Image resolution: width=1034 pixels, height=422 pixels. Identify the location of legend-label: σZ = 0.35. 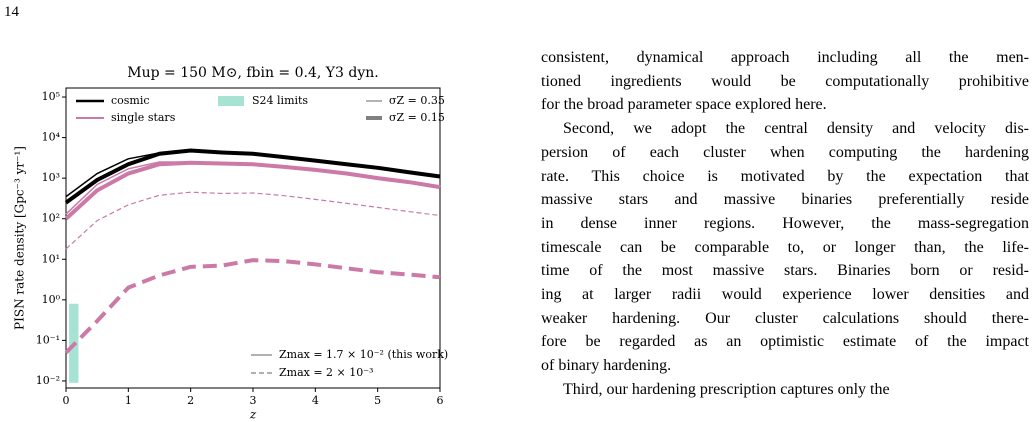
(417, 100).